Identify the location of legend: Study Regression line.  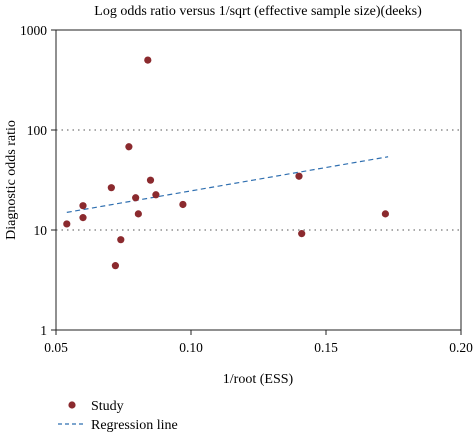
(118, 416).